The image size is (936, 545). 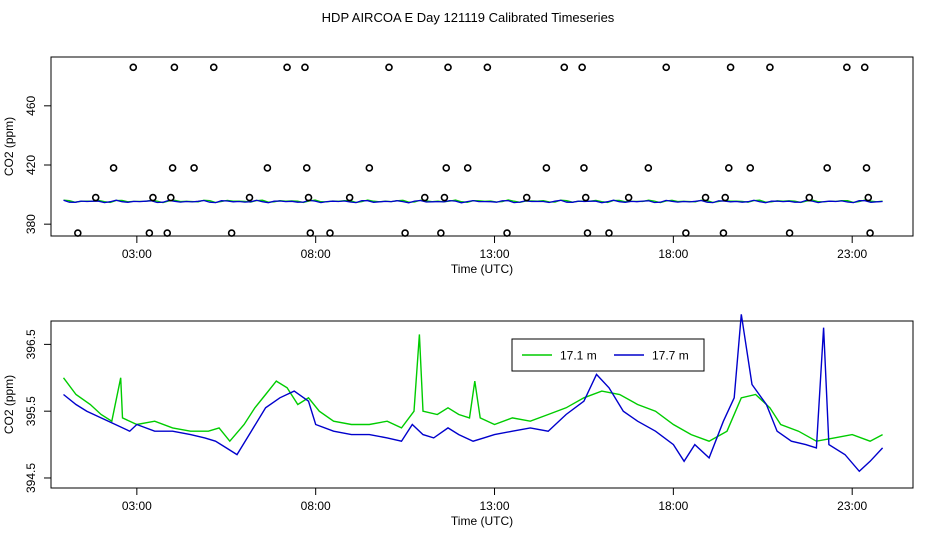 I want to click on y-tick-label: 395.5, so click(x=31, y=411).